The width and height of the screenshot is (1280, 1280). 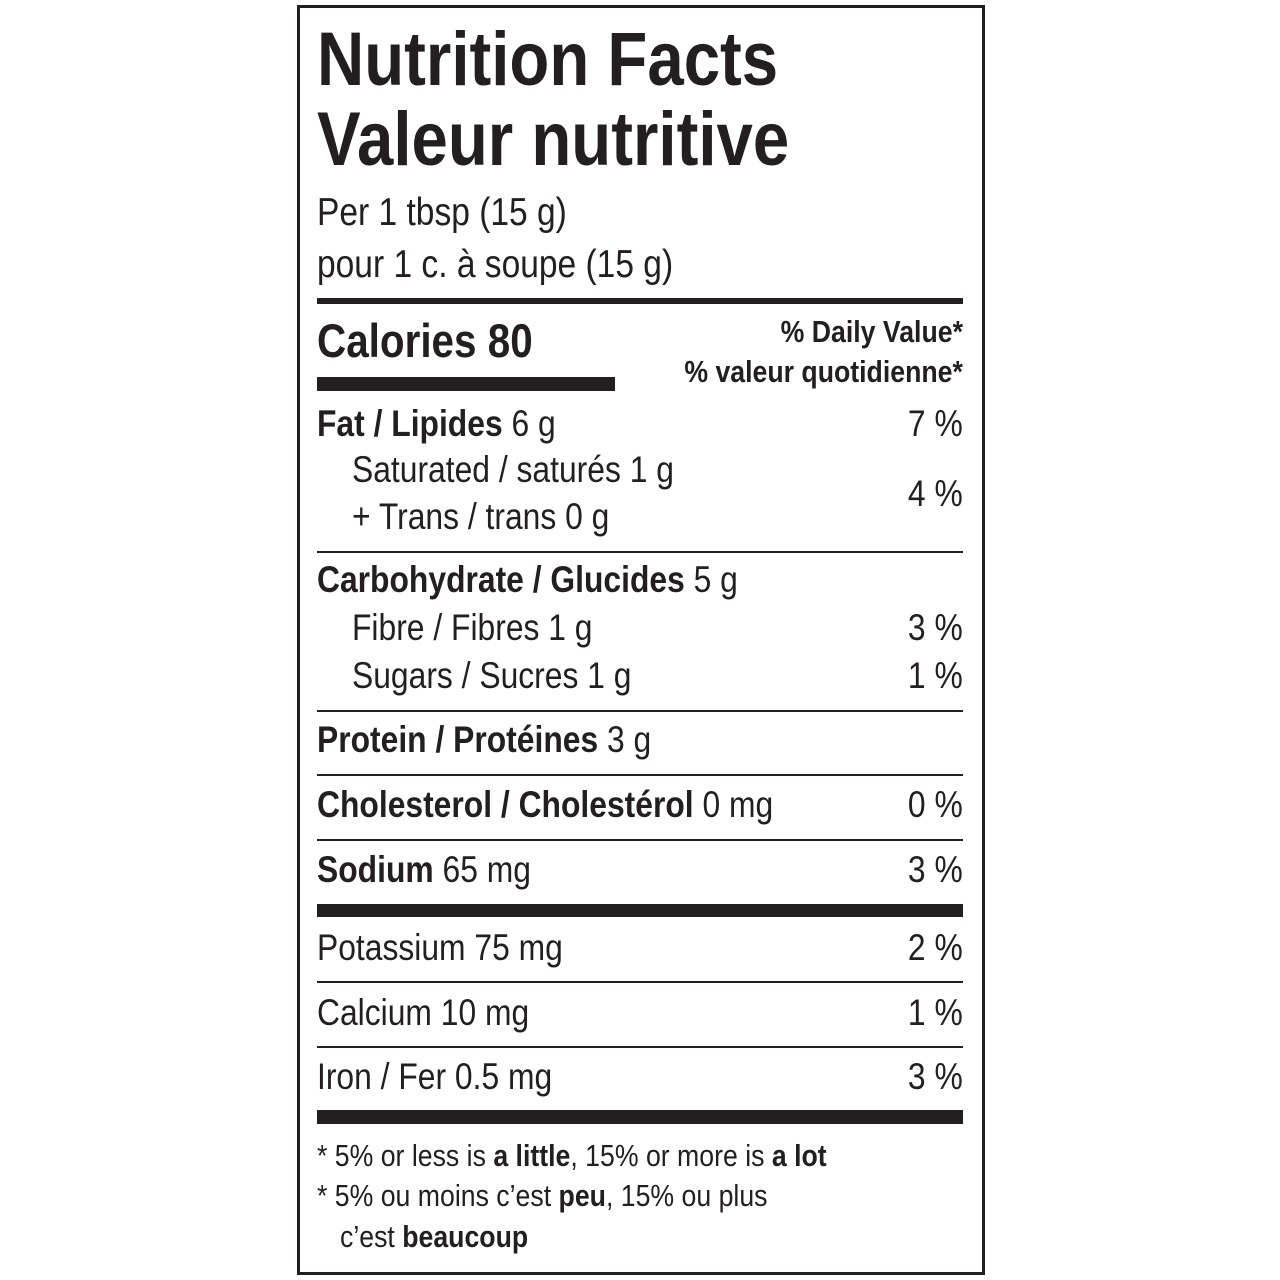 I want to click on fat-amount: 6 g, so click(x=533, y=423).